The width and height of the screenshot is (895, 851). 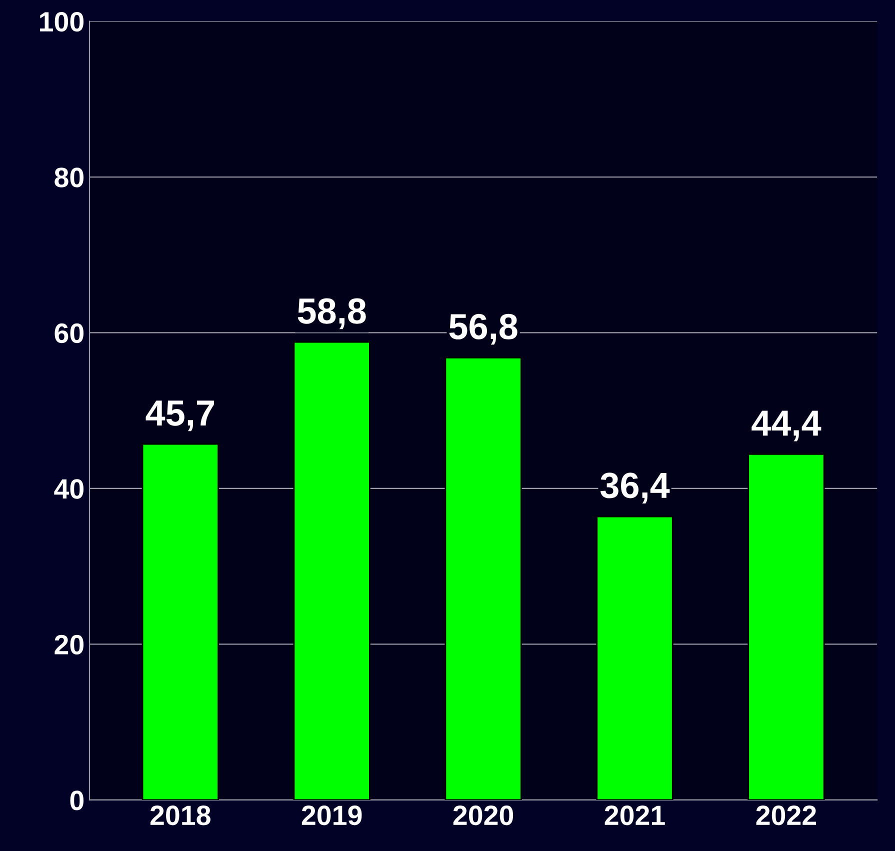 I want to click on x-tick-label: 2019, so click(x=332, y=816).